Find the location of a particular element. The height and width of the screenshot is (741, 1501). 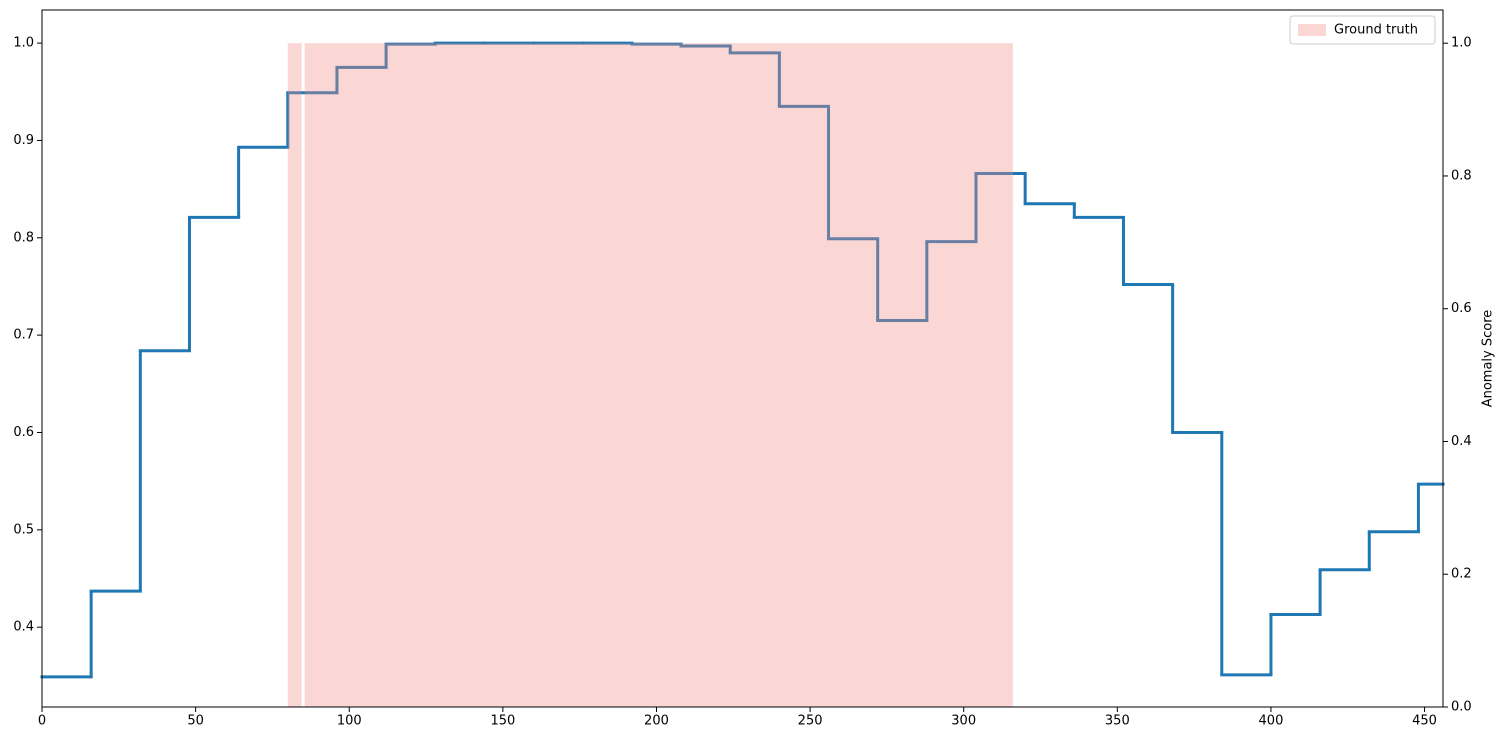

y-tick-label: 0.4 is located at coordinates (23, 627).